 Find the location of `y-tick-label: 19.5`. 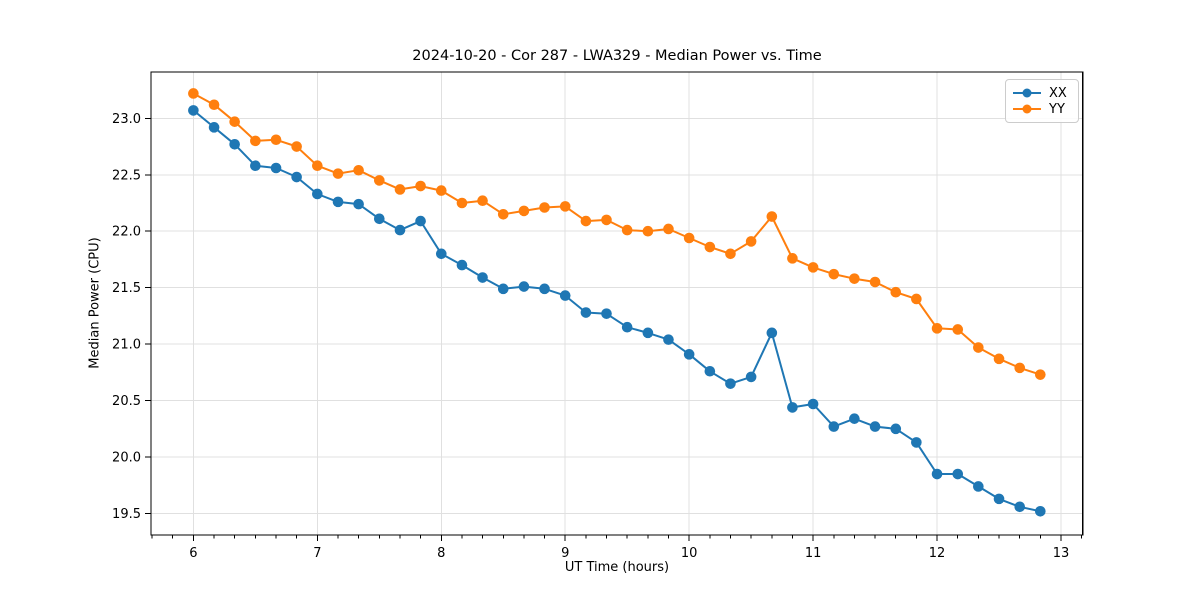

y-tick-label: 19.5 is located at coordinates (126, 514).